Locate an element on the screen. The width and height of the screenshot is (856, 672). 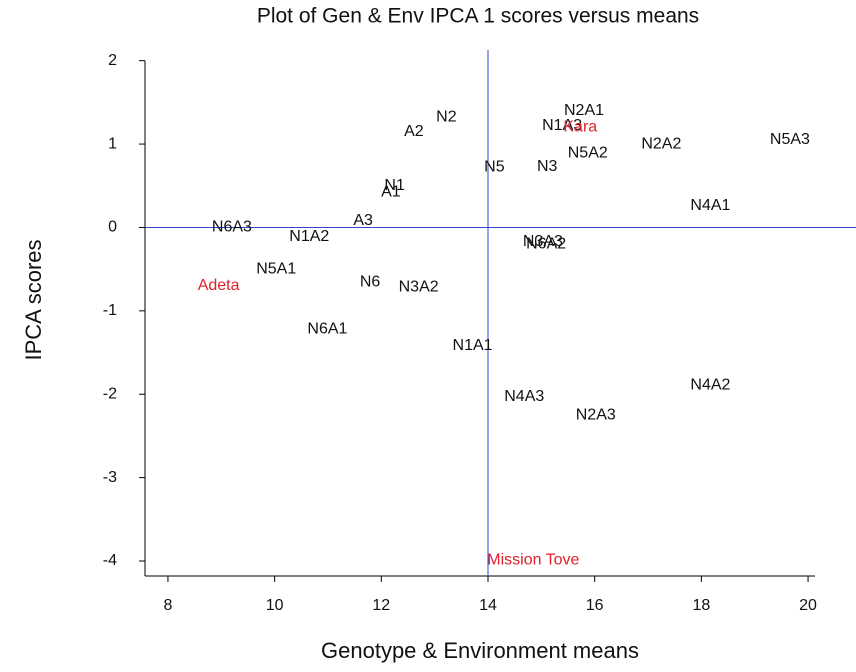
point-label: A3 is located at coordinates (363, 220).